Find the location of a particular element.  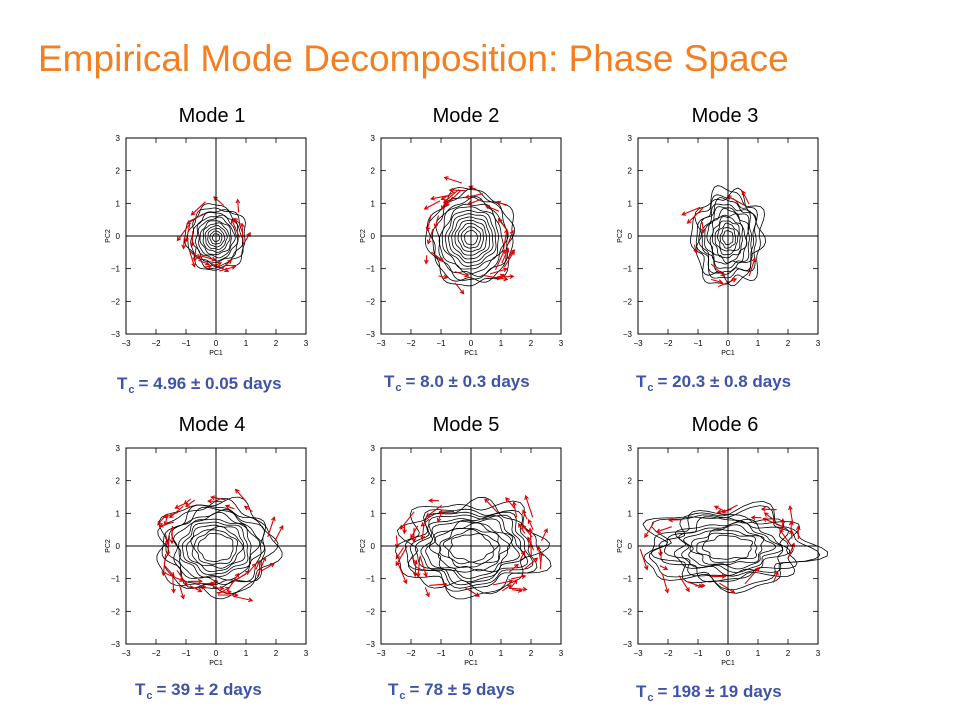

x-tick-label: −2 is located at coordinates (411, 653).